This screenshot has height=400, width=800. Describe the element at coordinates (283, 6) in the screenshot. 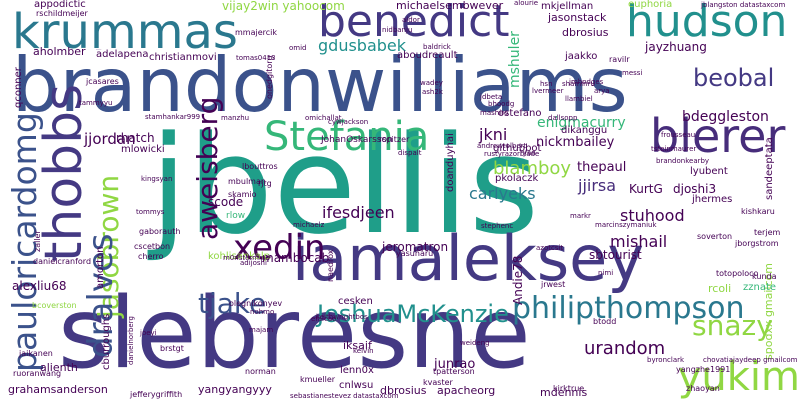

I see `word-vijay2win: vijay2win yahoocom` at that location.